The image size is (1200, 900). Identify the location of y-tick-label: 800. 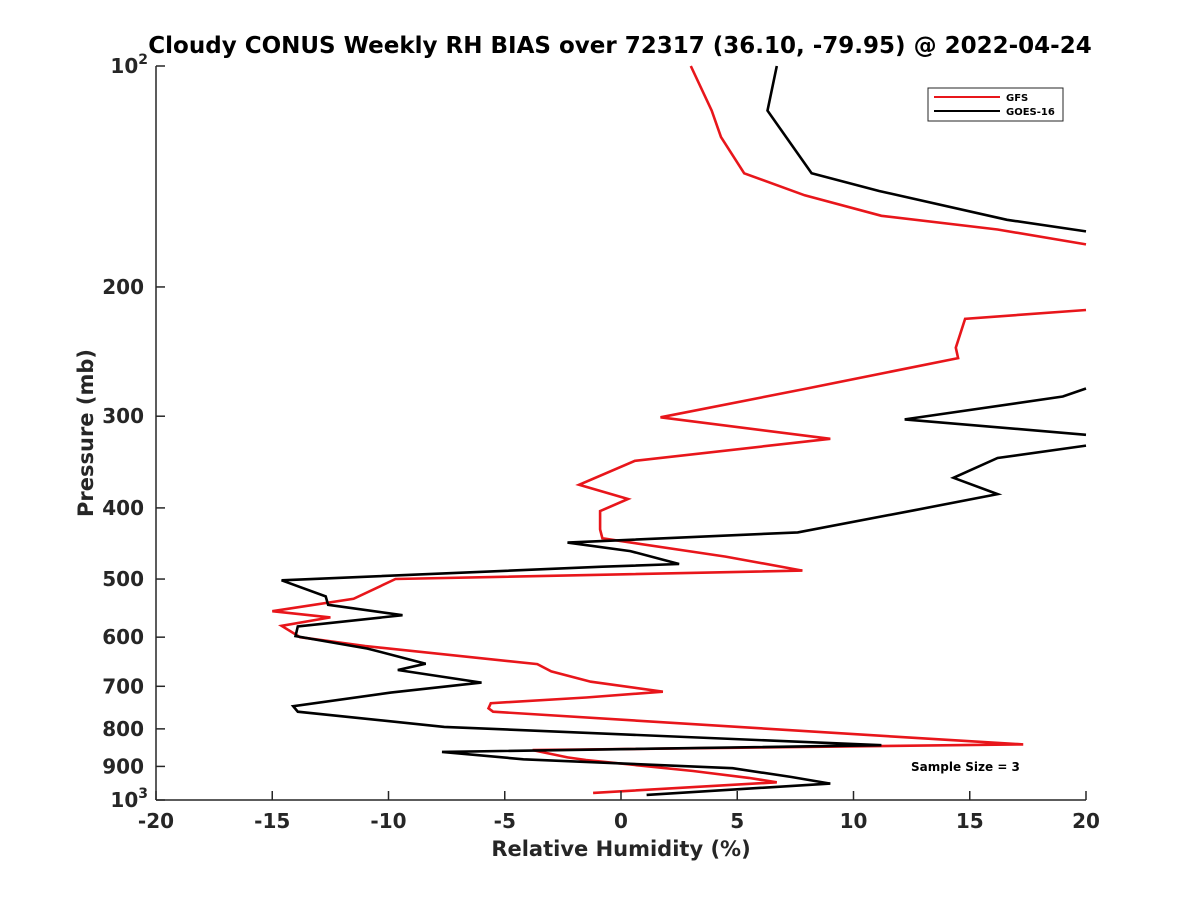
(123, 729).